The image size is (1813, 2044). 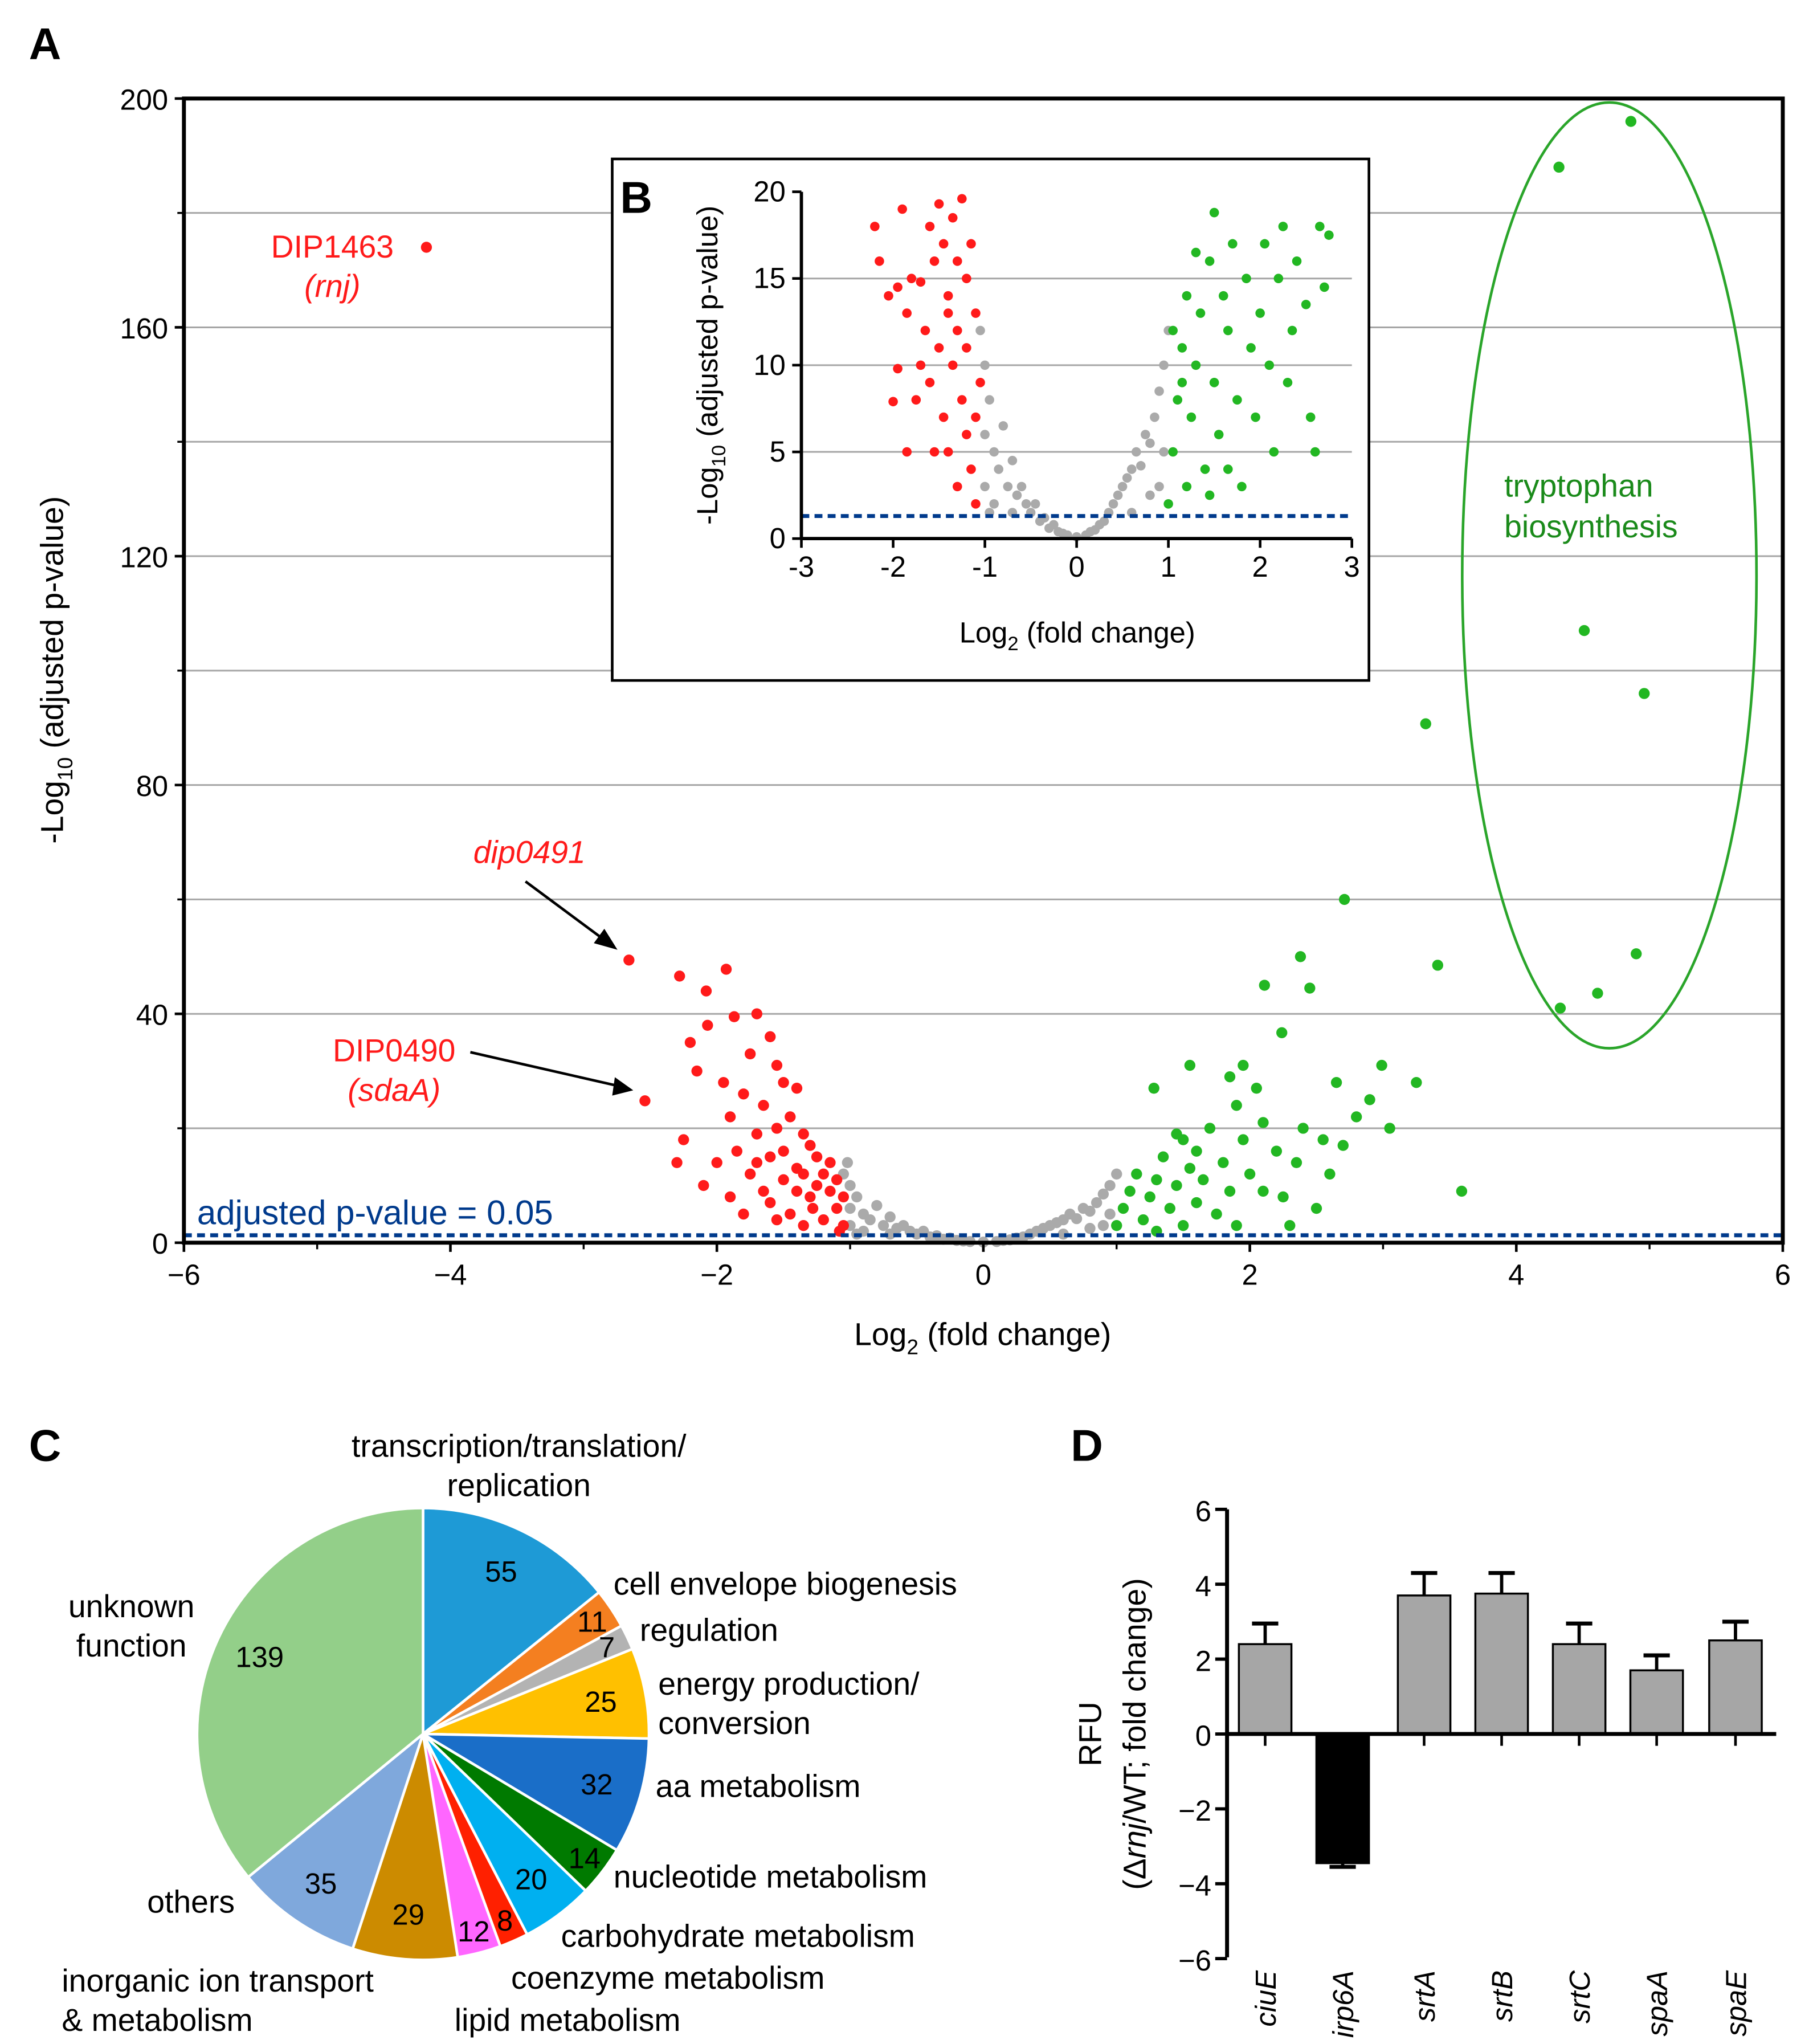 What do you see at coordinates (1579, 1996) in the screenshot?
I see `category-label: srtC` at bounding box center [1579, 1996].